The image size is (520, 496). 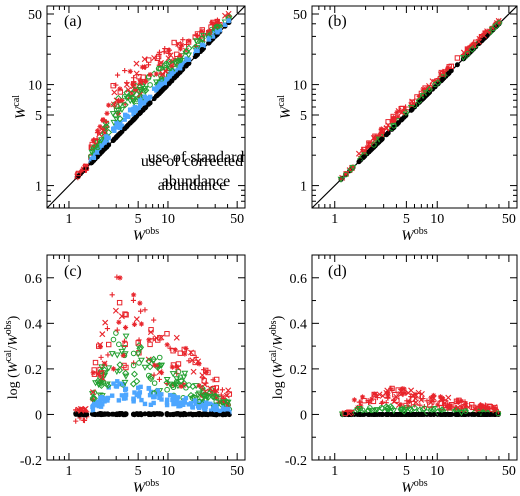 What do you see at coordinates (420, 401) in the screenshot?
I see `scatter-points` at bounding box center [420, 401].